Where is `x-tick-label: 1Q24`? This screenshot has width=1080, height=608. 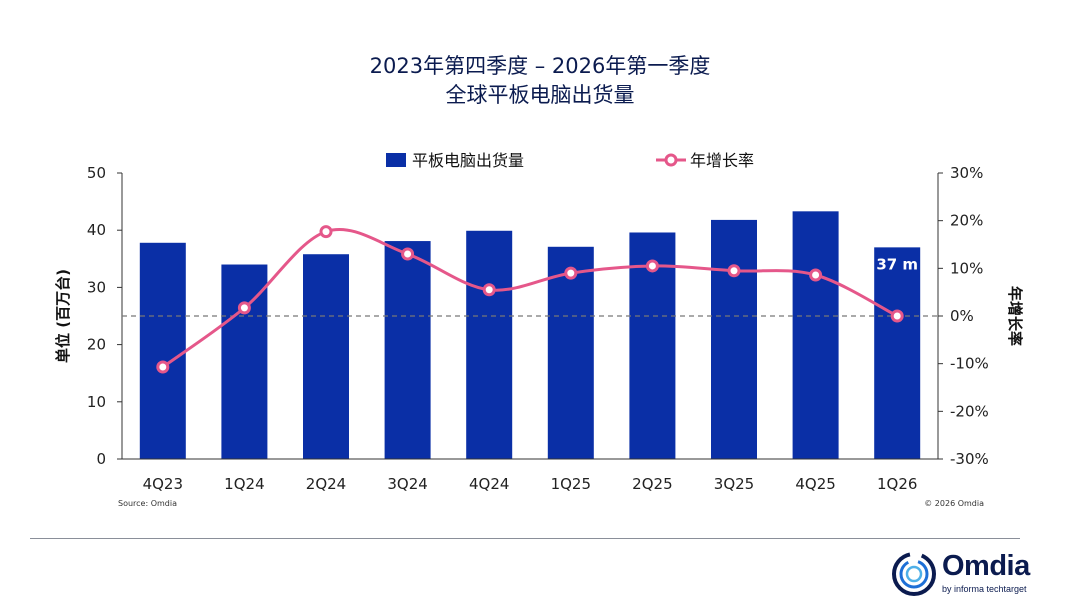
x-tick-label: 1Q24 is located at coordinates (244, 484).